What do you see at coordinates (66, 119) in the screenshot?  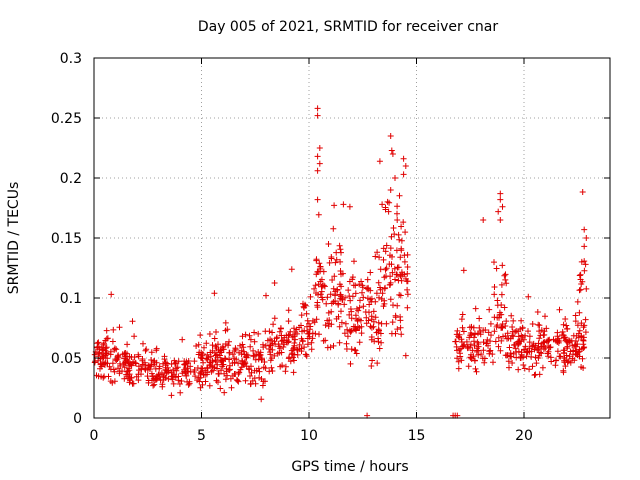 I see `y-tick-label: 0.25` at bounding box center [66, 119].